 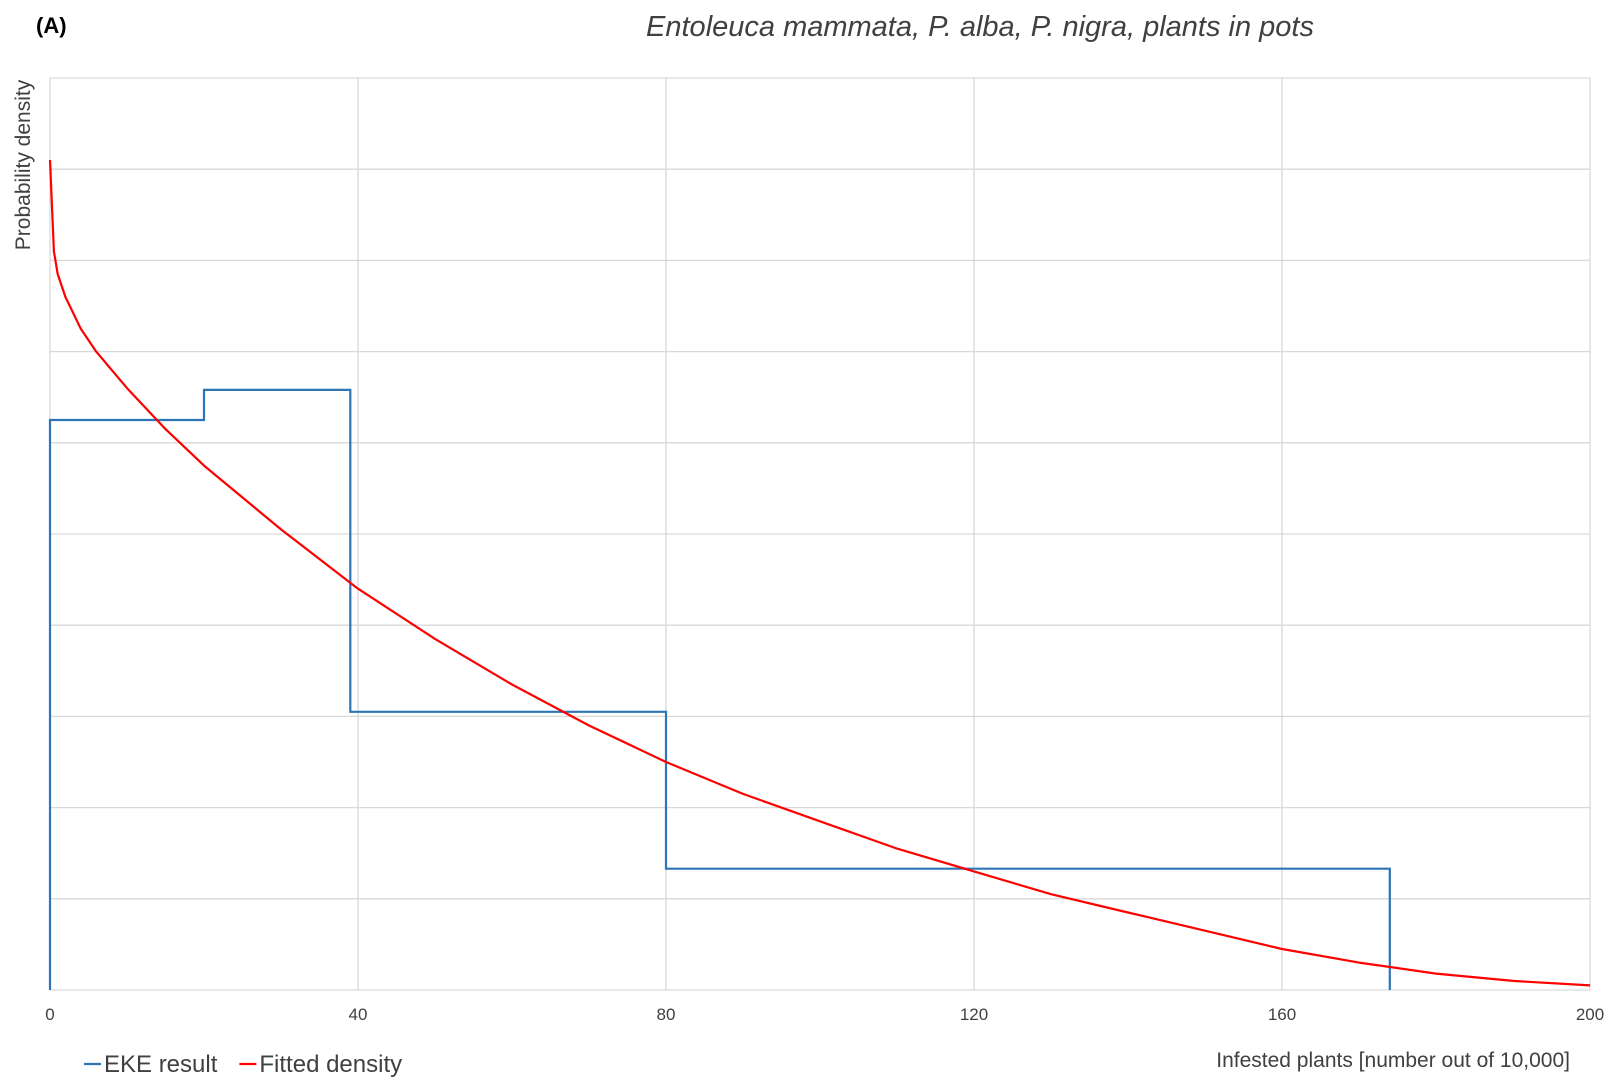 I want to click on x-tick-label: 160, so click(x=1282, y=1014).